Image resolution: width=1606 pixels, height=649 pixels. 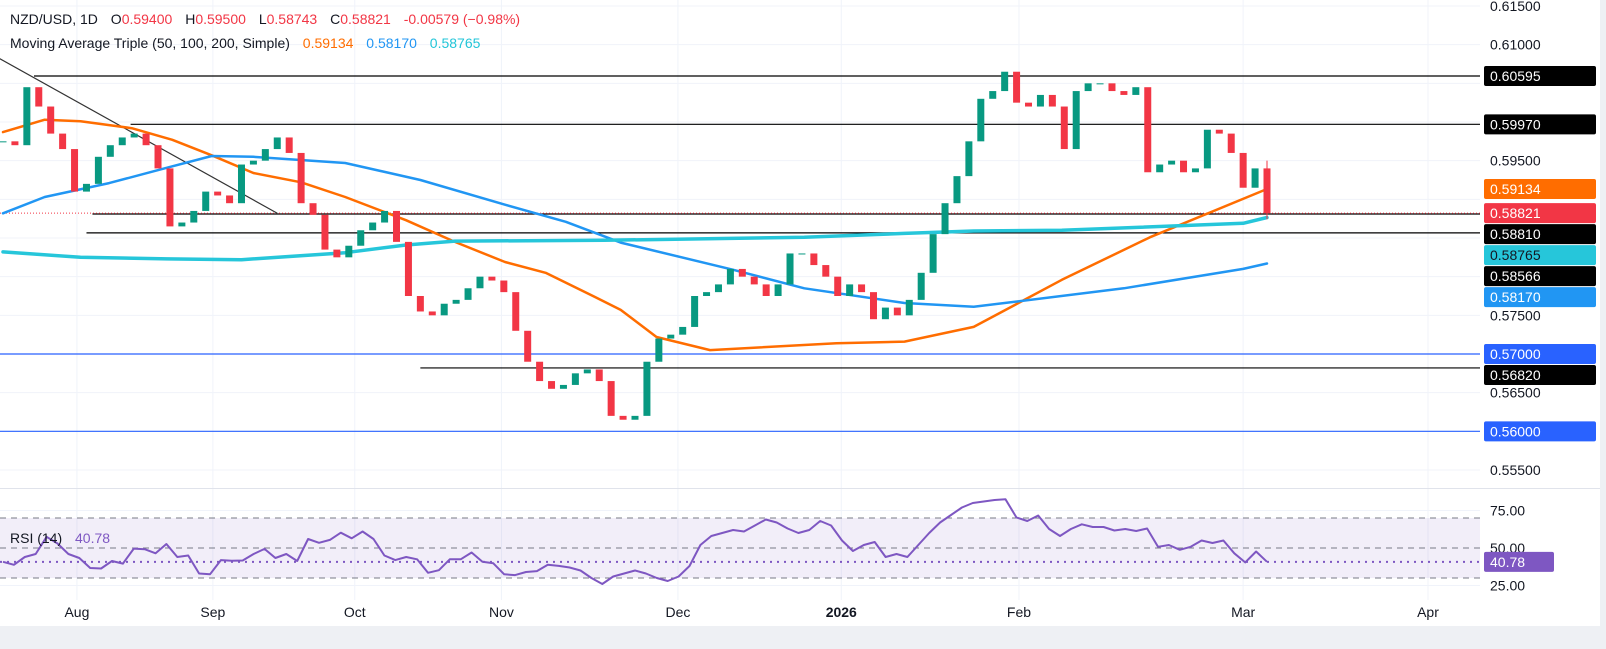 I want to click on ma-line-ma200, so click(x=635, y=238).